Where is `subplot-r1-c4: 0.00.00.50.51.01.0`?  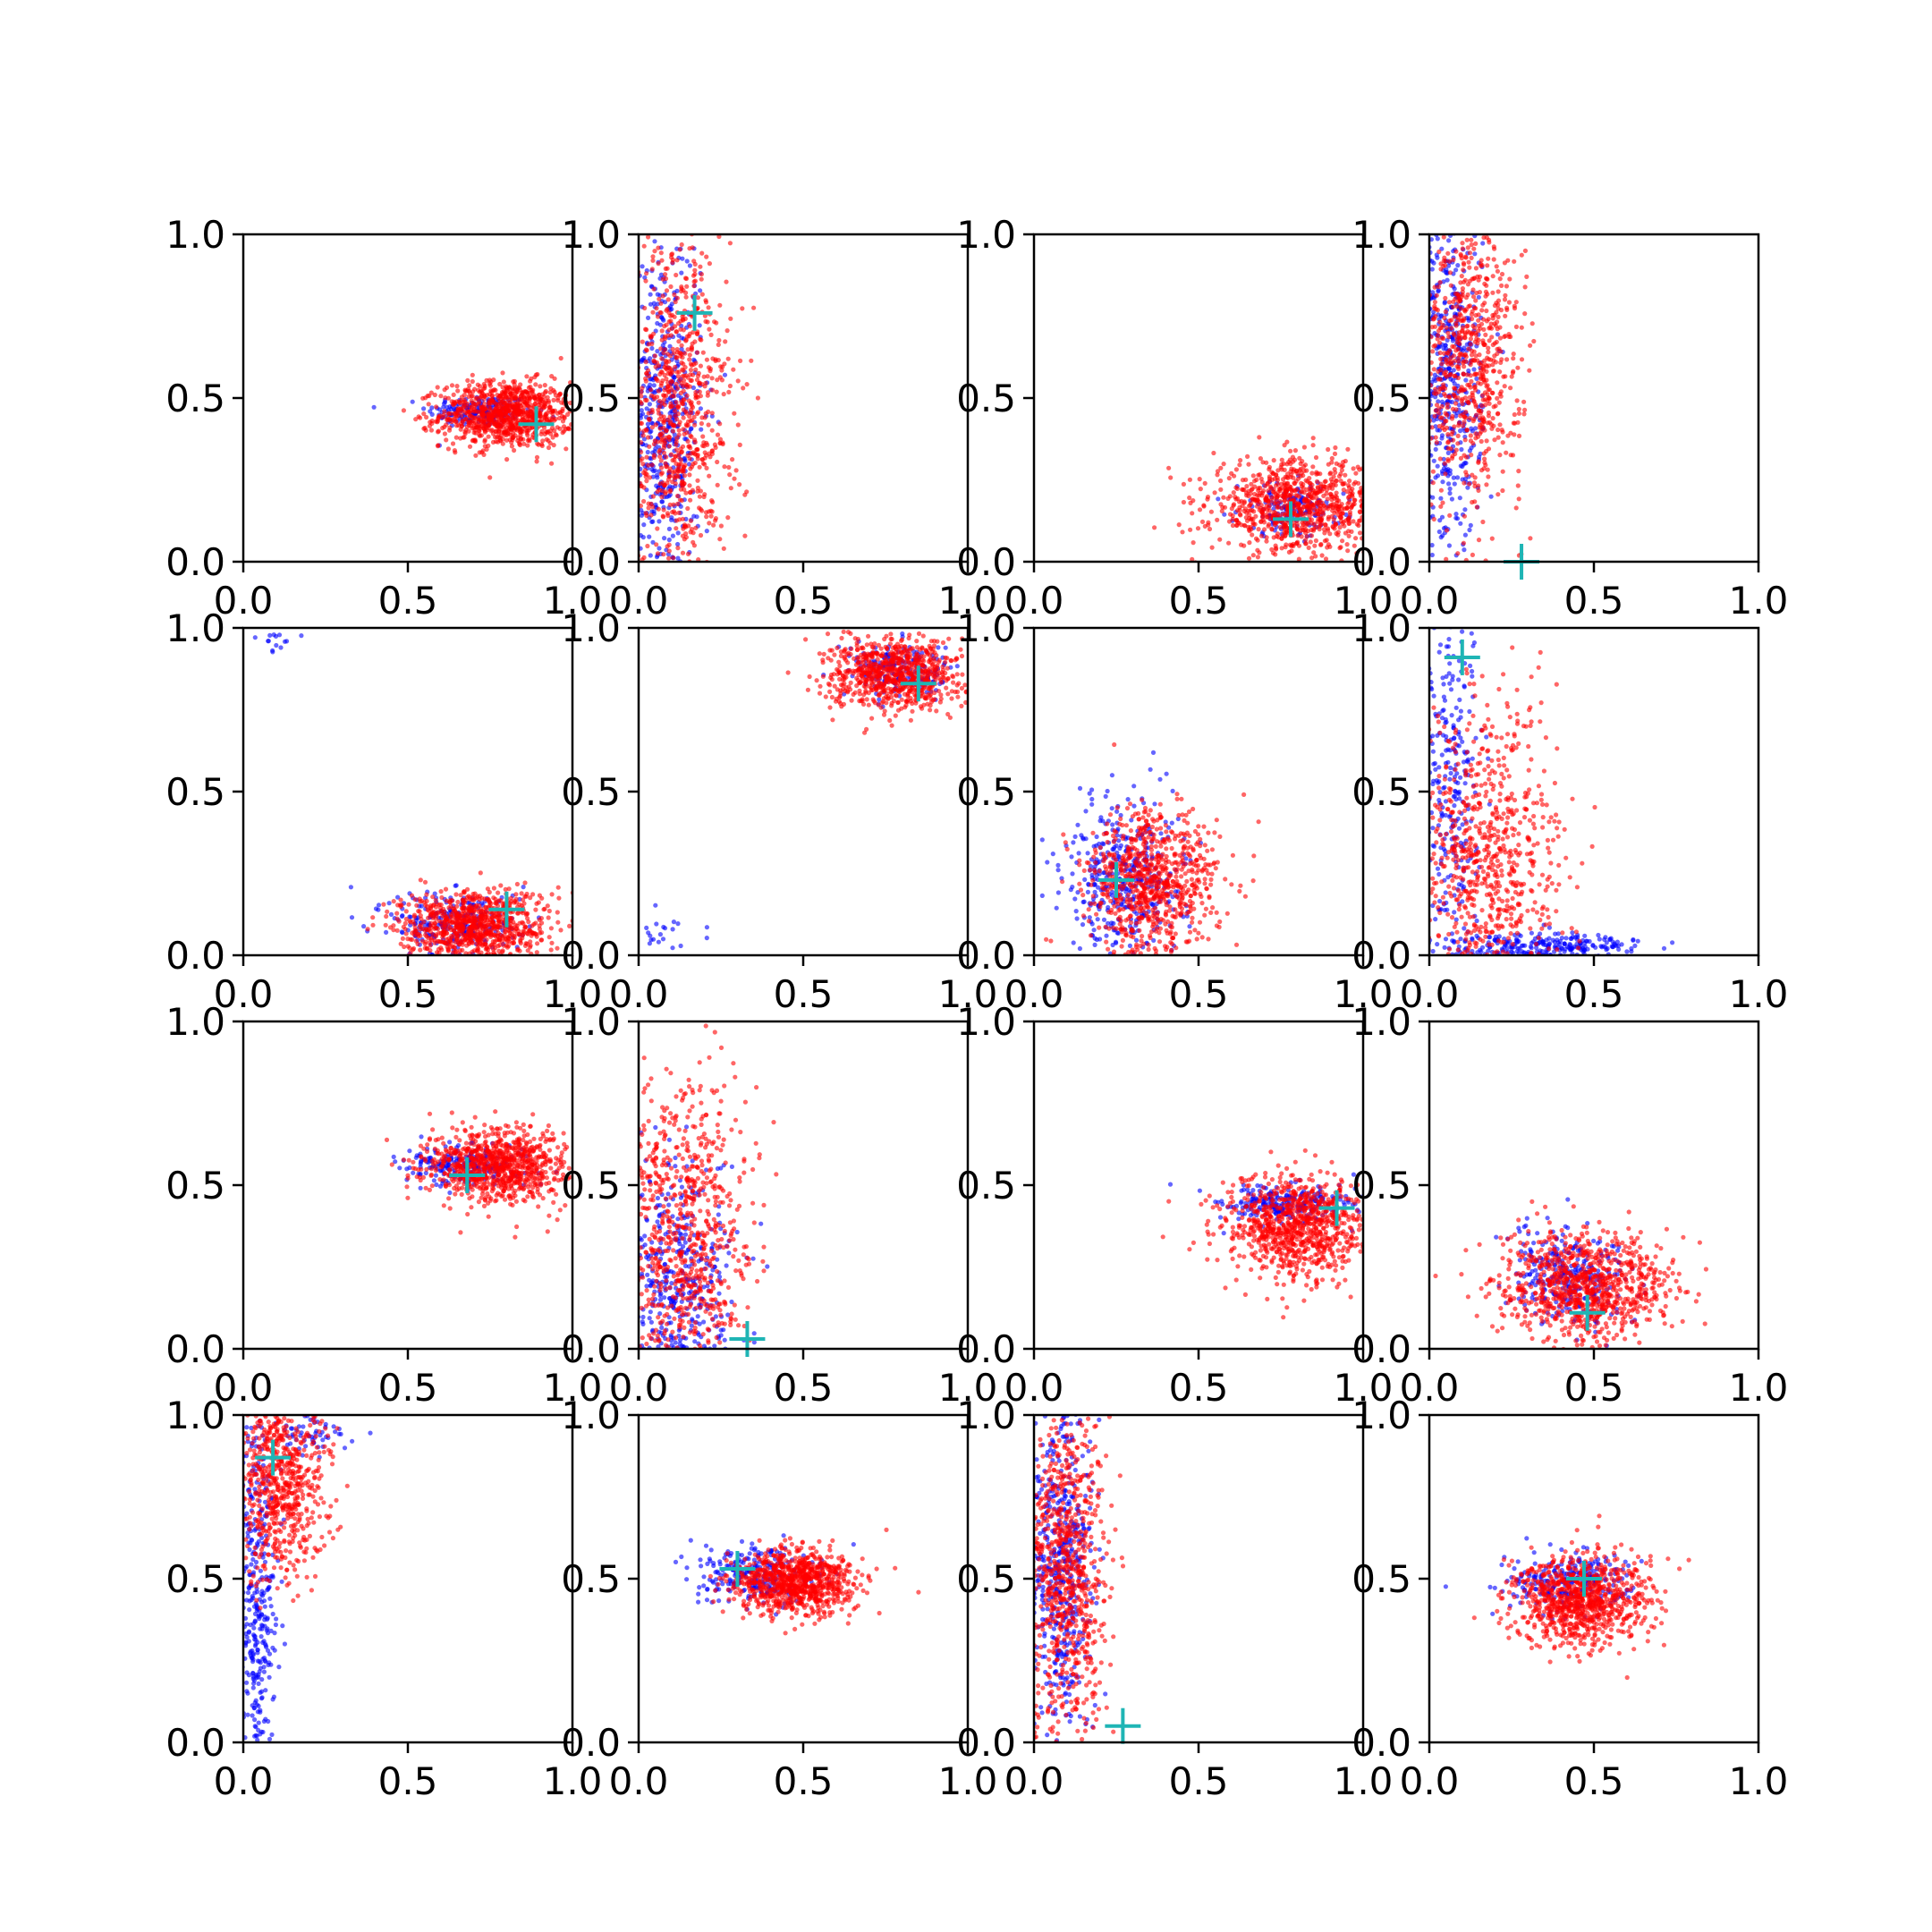 subplot-r1-c4: 0.00.00.50.51.01.0 is located at coordinates (1570, 418).